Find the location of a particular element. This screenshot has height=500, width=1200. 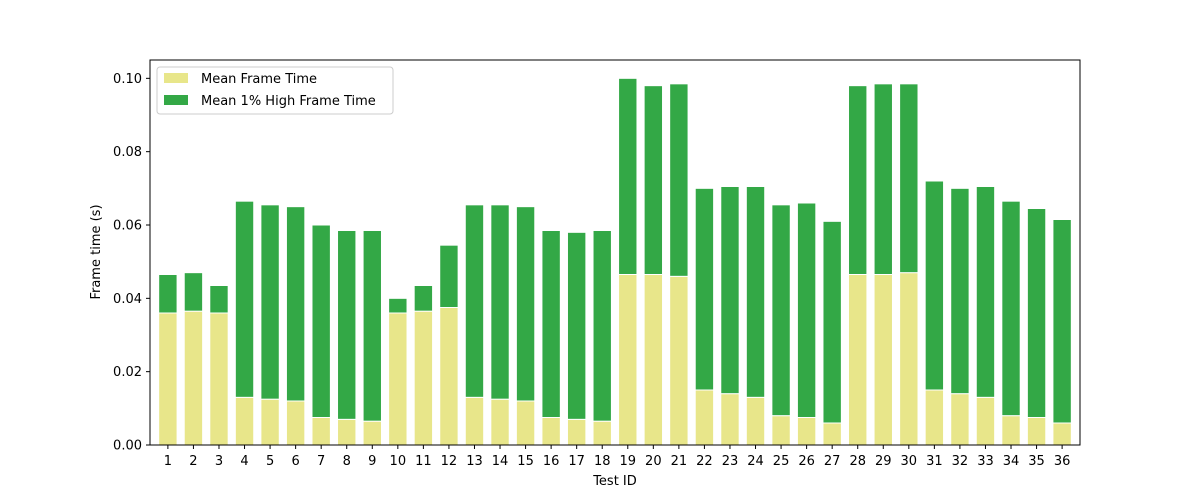

x-tick-label-31: 31 is located at coordinates (934, 461).